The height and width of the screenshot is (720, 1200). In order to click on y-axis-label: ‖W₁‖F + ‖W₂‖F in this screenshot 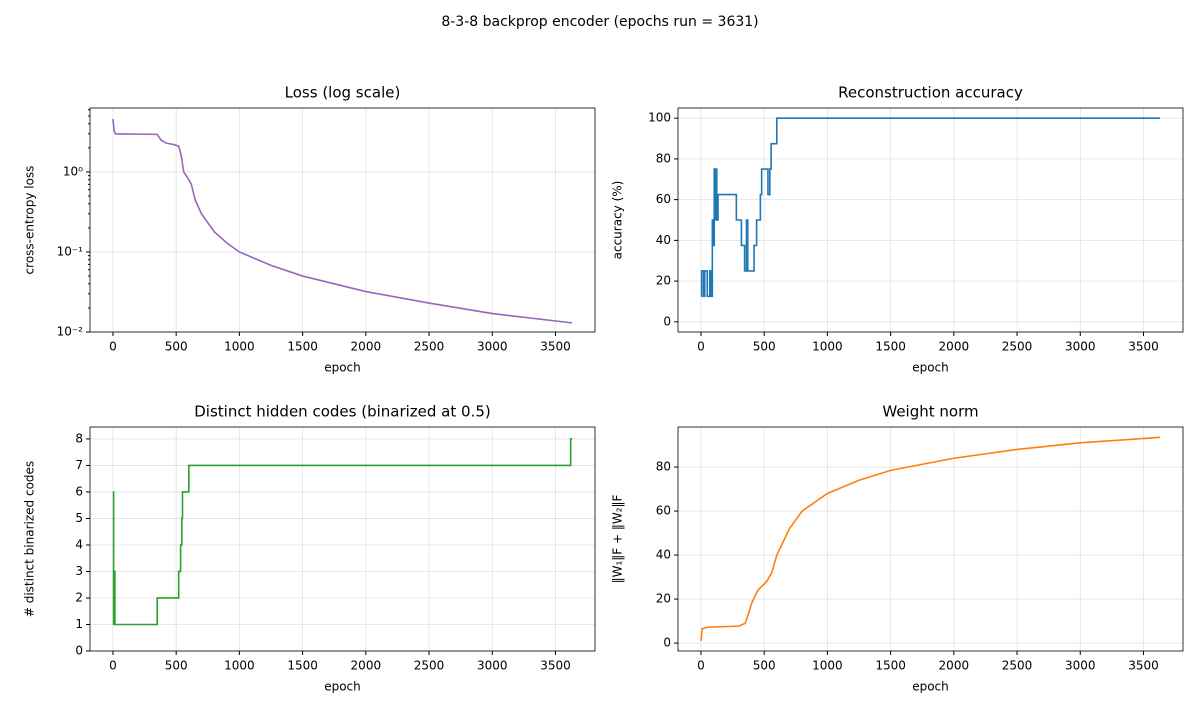, I will do `click(618, 538)`.